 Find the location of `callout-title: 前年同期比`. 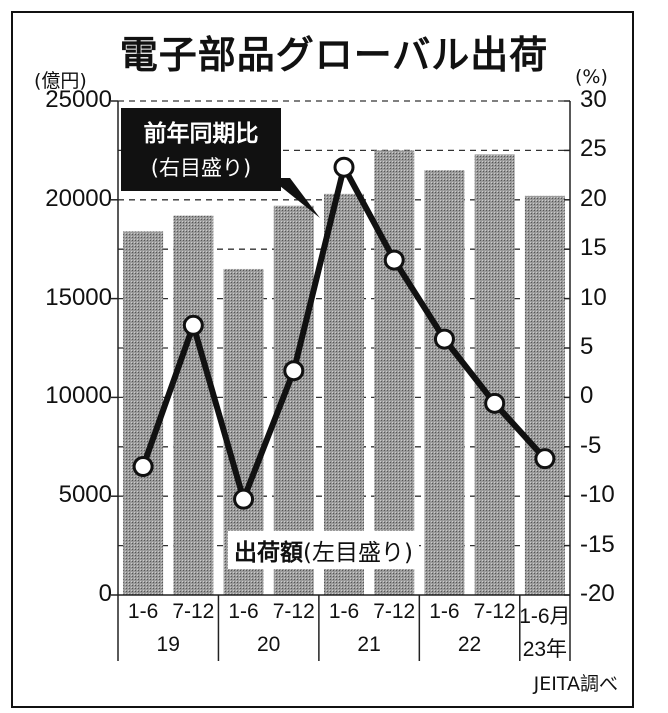

callout-title: 前年同期比 is located at coordinates (201, 134).